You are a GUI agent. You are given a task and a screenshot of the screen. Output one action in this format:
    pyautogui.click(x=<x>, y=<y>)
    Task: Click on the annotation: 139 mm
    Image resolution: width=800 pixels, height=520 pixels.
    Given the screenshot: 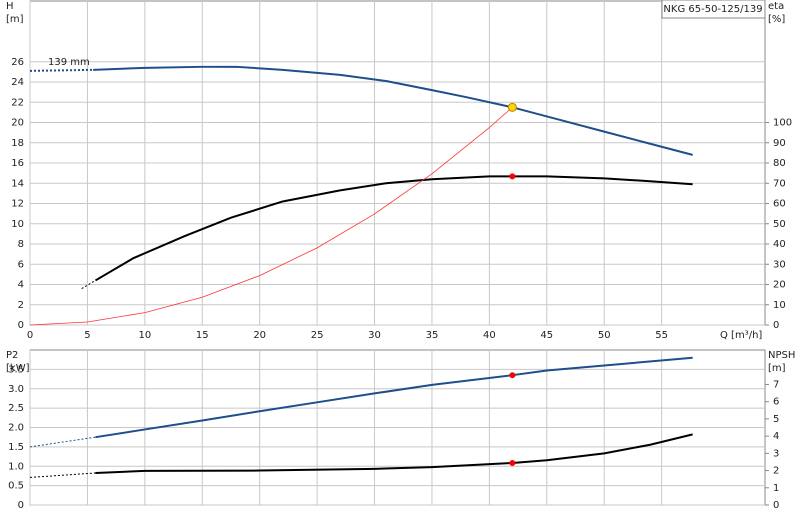 What is the action you would take?
    pyautogui.click(x=69, y=62)
    